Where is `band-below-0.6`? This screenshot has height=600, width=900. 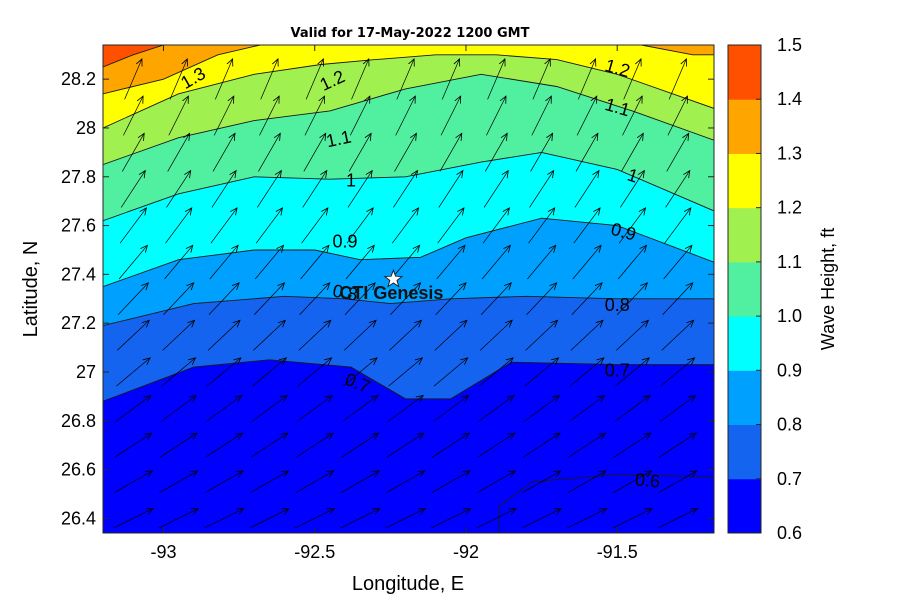 band-below-0.6 is located at coordinates (606, 503).